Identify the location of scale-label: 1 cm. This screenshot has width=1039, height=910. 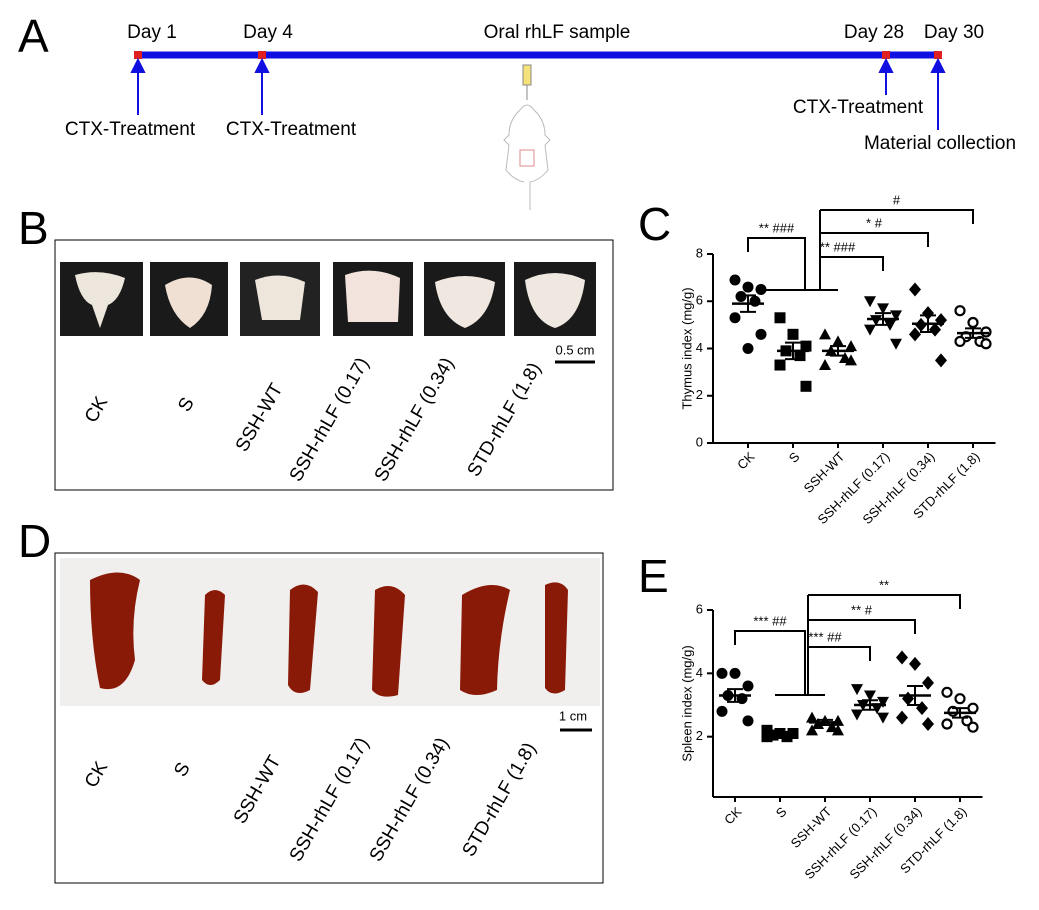
(573, 715).